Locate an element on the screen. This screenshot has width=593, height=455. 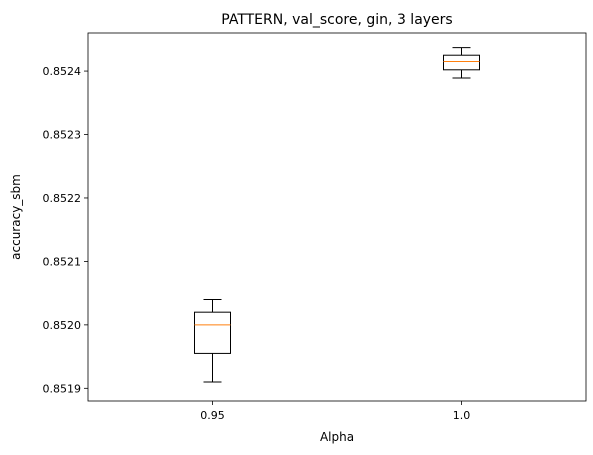
y-axis-label: accuracy_sbm is located at coordinates (16, 217).